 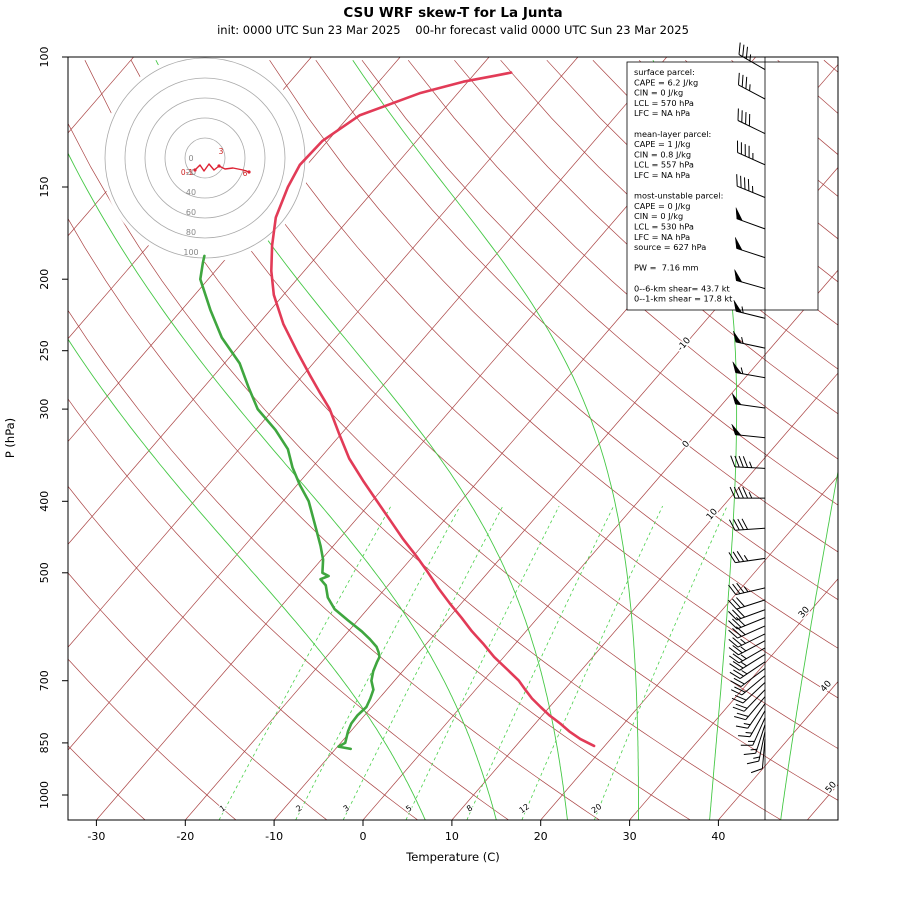 I want to click on hodograph-annotation: 0-1, so click(x=187, y=172).